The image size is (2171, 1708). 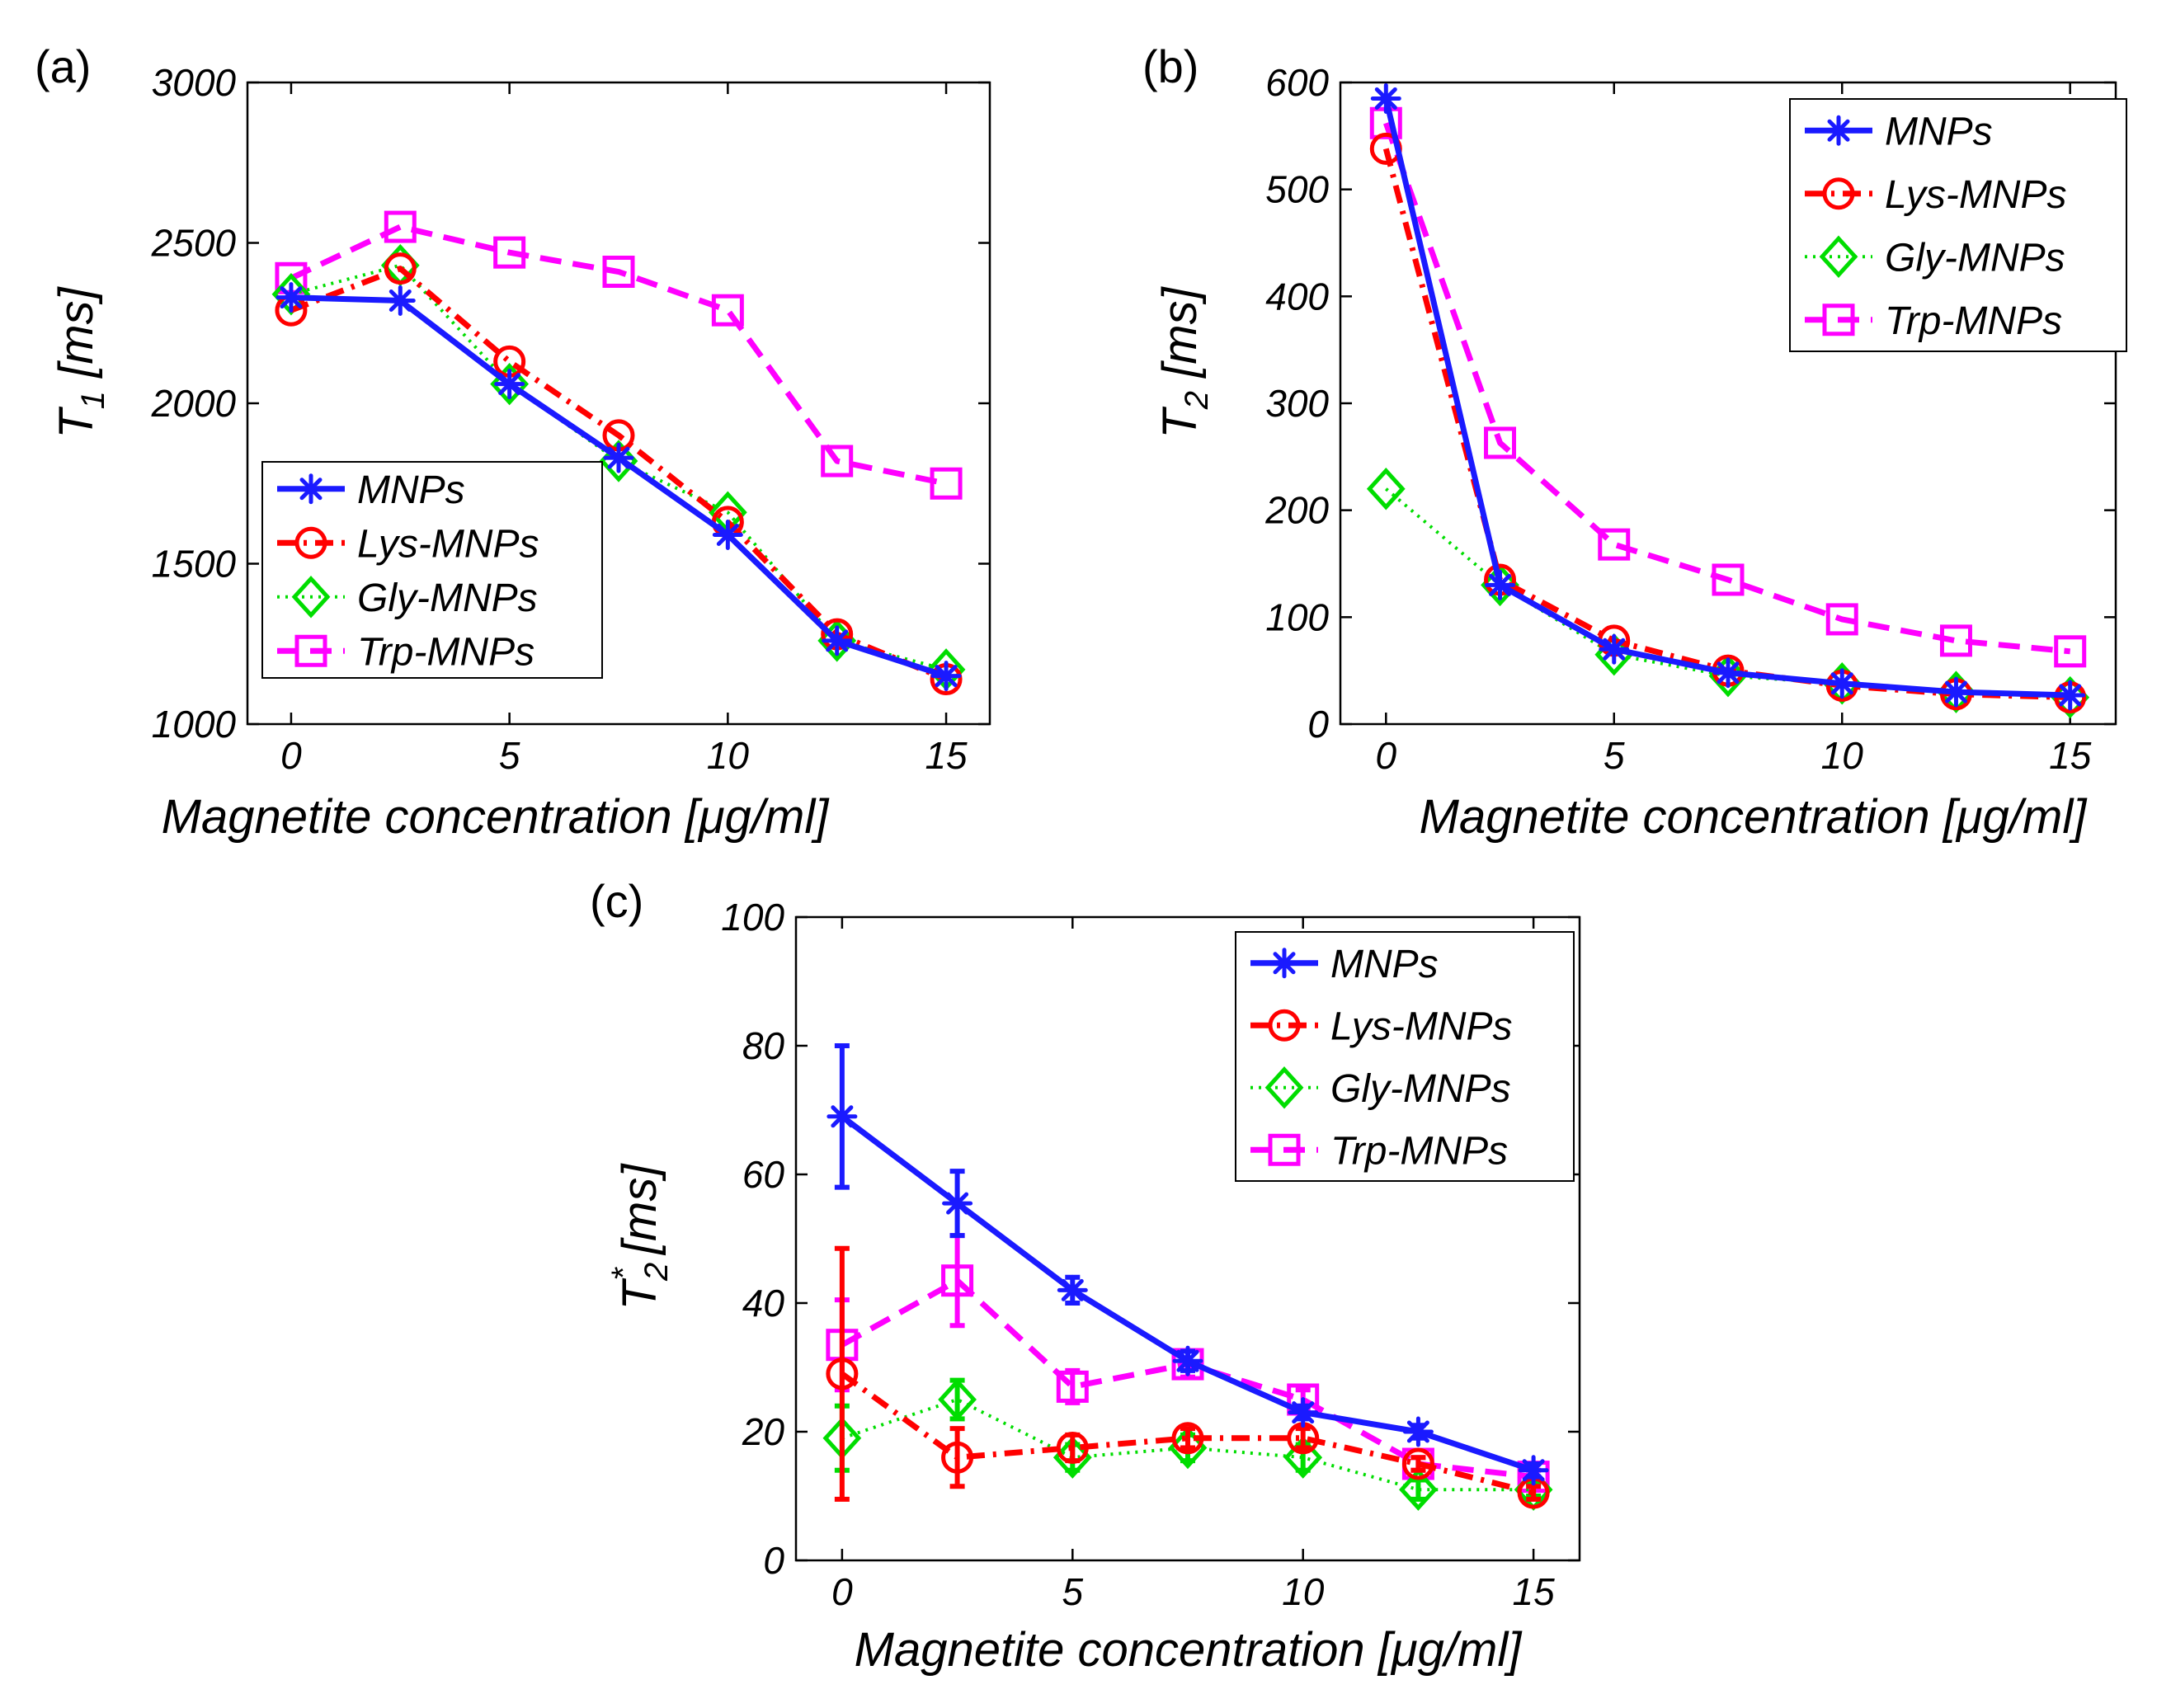 I want to click on legend-b: MNPs Lys-MNPs Gly-MNPs Trp-MNPs, so click(x=1958, y=225).